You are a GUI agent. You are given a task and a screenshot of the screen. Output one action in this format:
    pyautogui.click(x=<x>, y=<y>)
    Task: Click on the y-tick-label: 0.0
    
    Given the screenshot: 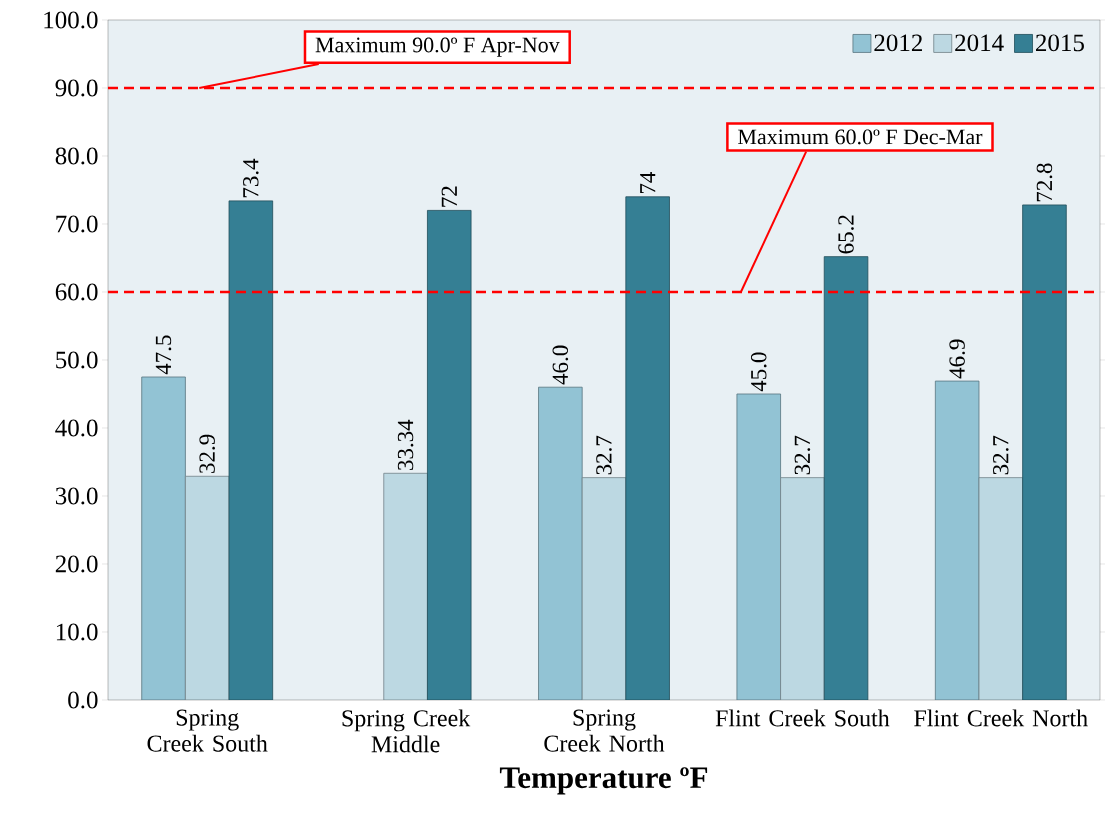 What is the action you would take?
    pyautogui.click(x=83, y=700)
    